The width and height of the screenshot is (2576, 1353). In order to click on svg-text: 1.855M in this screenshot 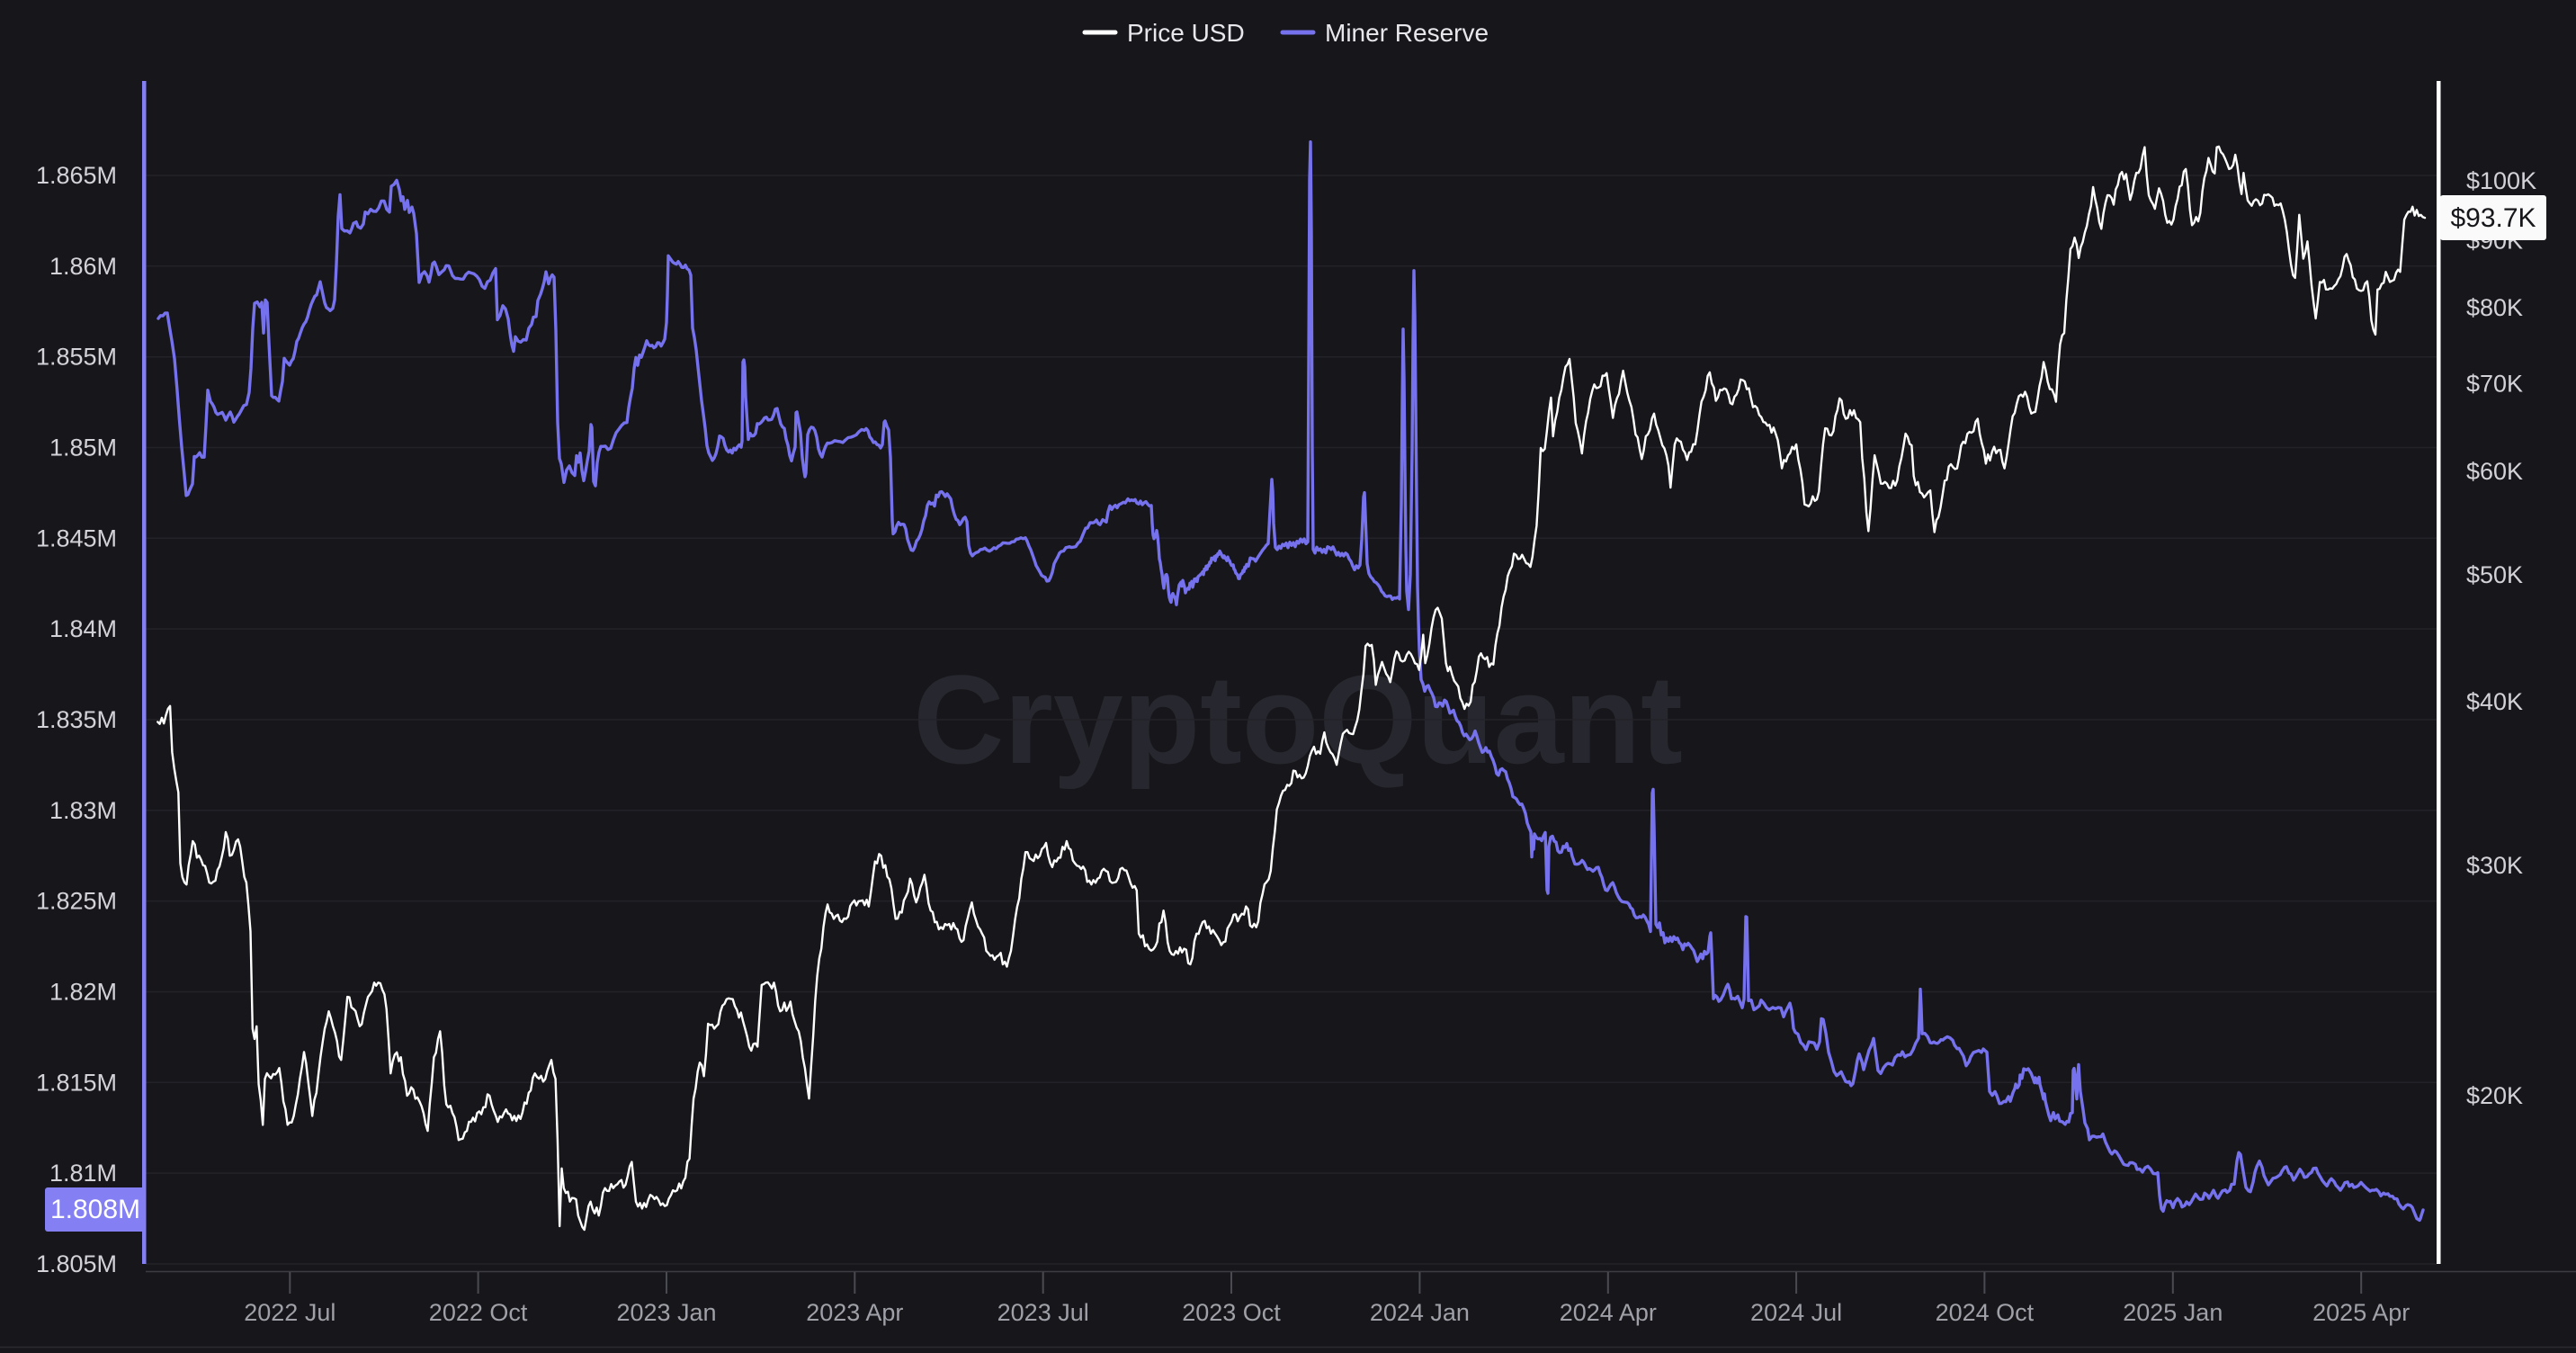, I will do `click(76, 357)`.